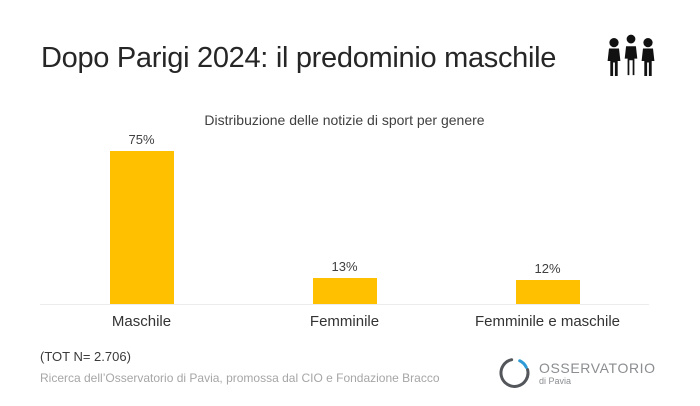 Image resolution: width=700 pixels, height=406 pixels. I want to click on logo-subtitle: di Pavia, so click(555, 380).